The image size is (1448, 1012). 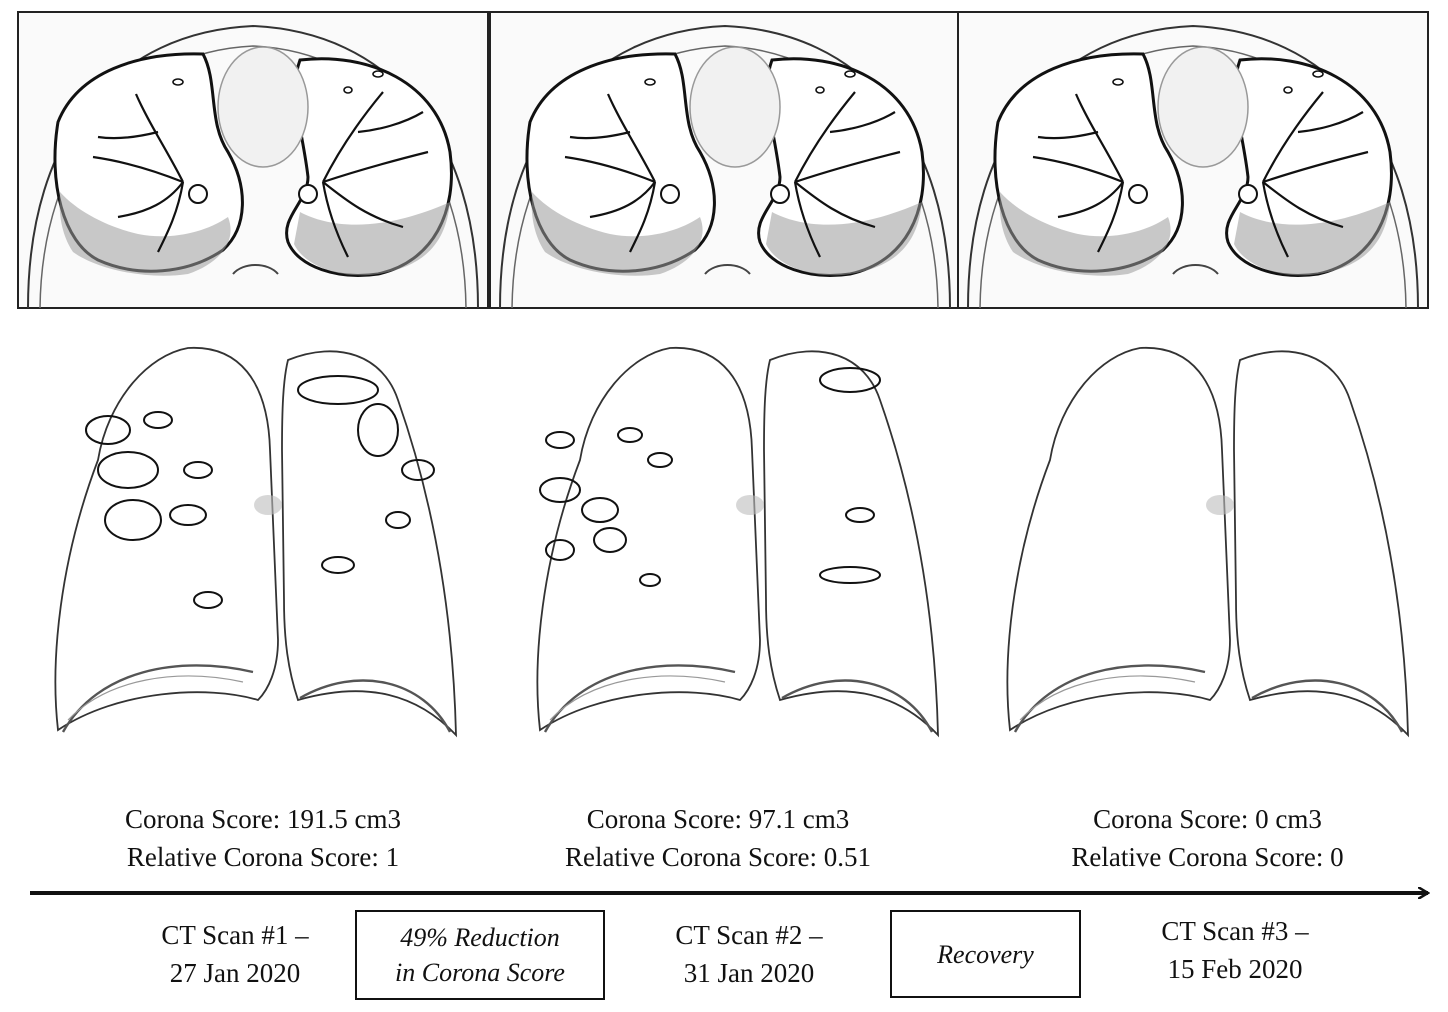 What do you see at coordinates (749, 973) in the screenshot?
I see `scan-date: 31 Jan 2020` at bounding box center [749, 973].